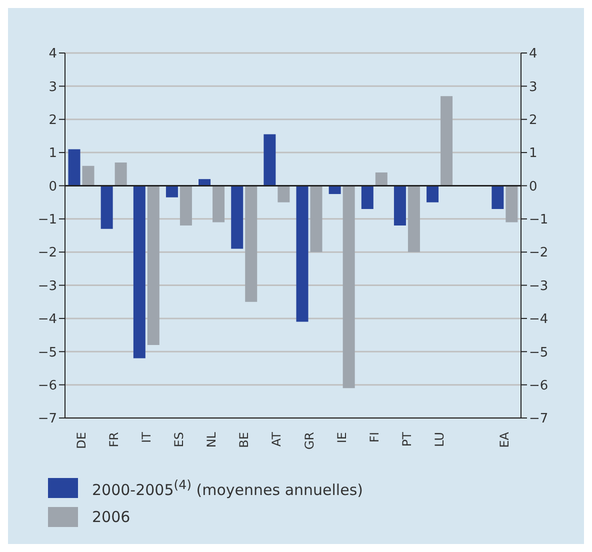  What do you see at coordinates (538, 386) in the screenshot?
I see `y2-tick-label: −6` at bounding box center [538, 386].